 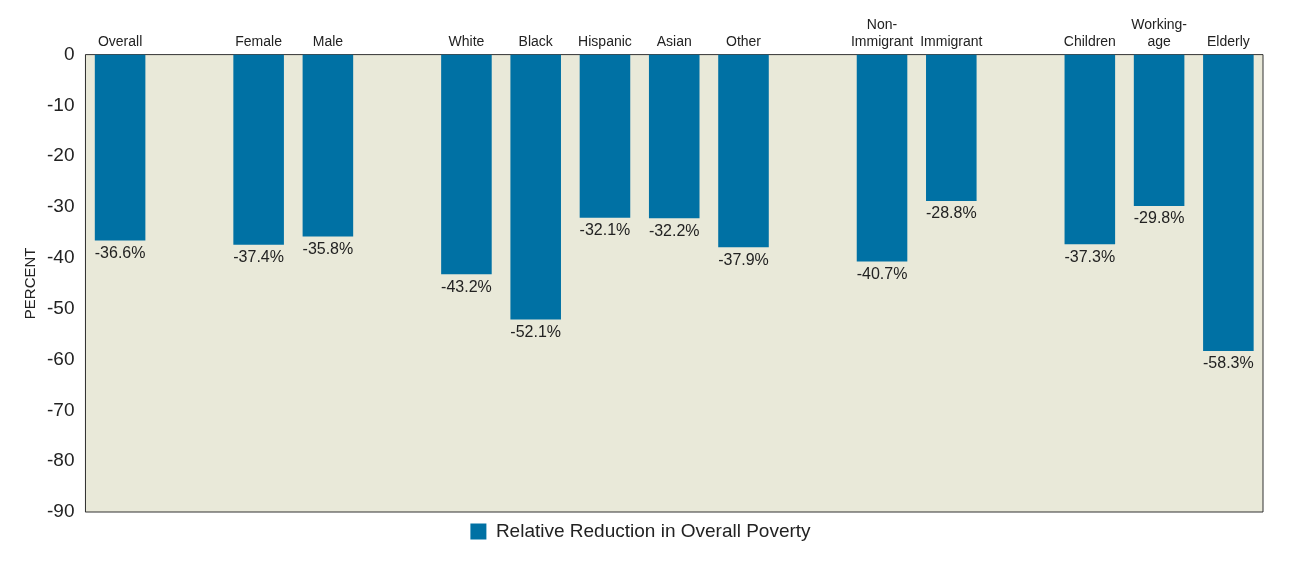 What do you see at coordinates (1159, 33) in the screenshot?
I see `x-tick-label: Working- age` at bounding box center [1159, 33].